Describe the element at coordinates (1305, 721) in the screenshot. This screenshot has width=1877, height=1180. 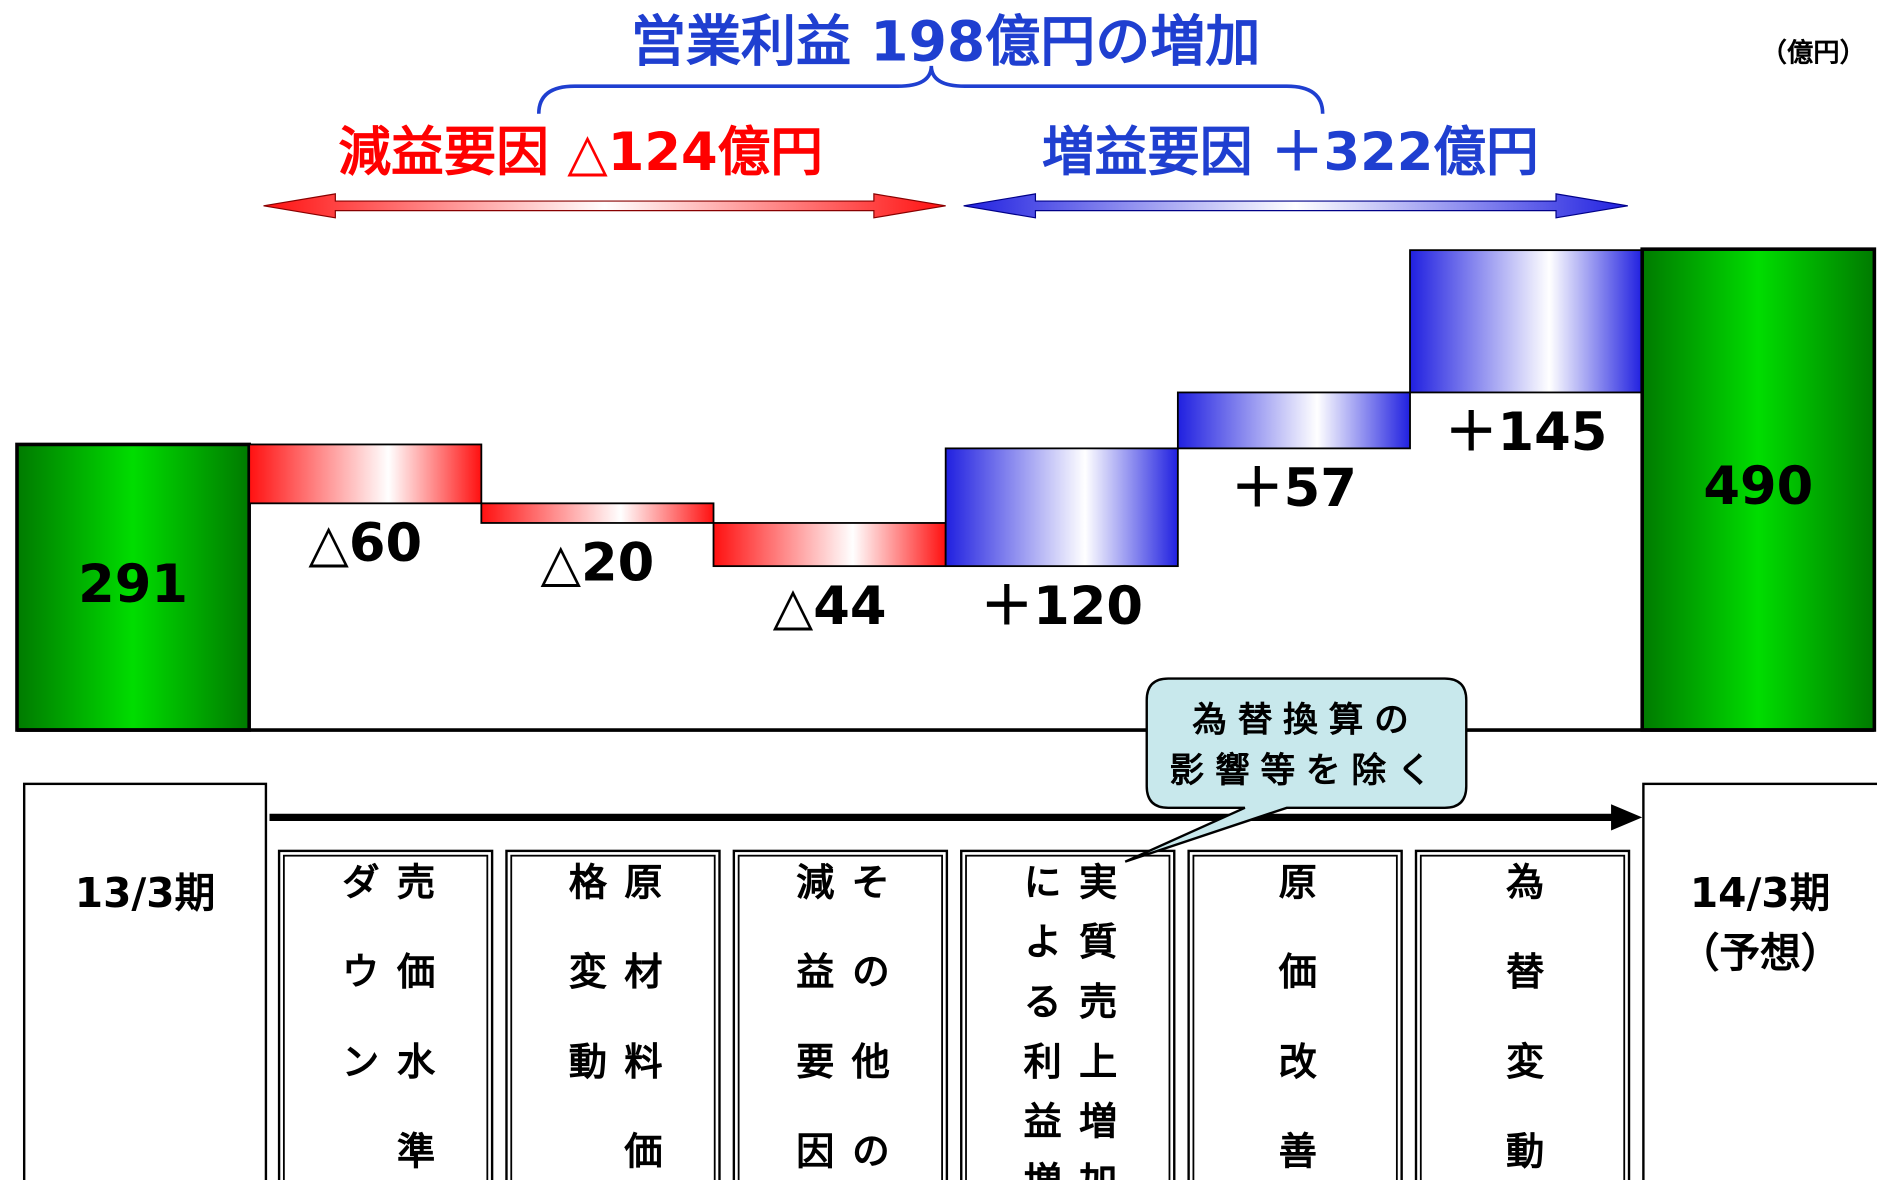
I see `callout-text: 為替換算の` at that location.